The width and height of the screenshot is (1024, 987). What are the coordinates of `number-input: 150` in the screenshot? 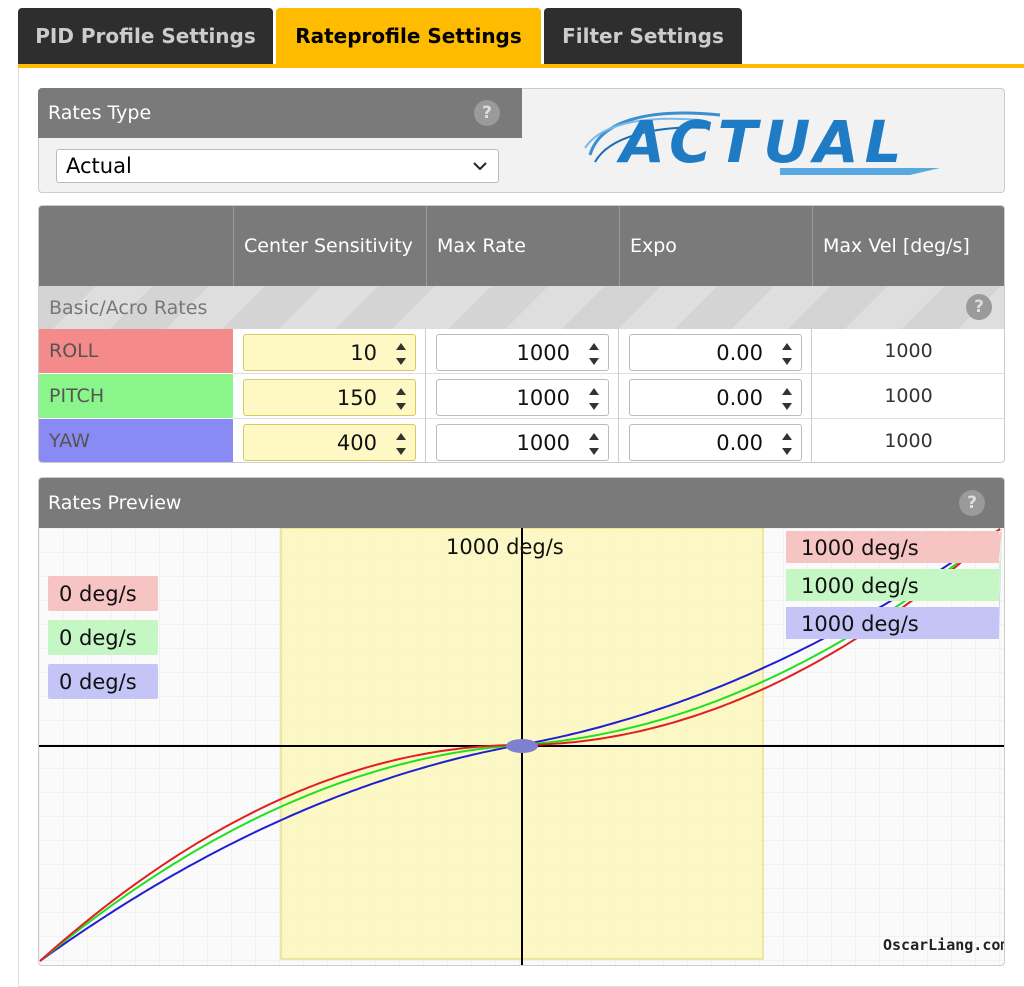 It's located at (329, 397).